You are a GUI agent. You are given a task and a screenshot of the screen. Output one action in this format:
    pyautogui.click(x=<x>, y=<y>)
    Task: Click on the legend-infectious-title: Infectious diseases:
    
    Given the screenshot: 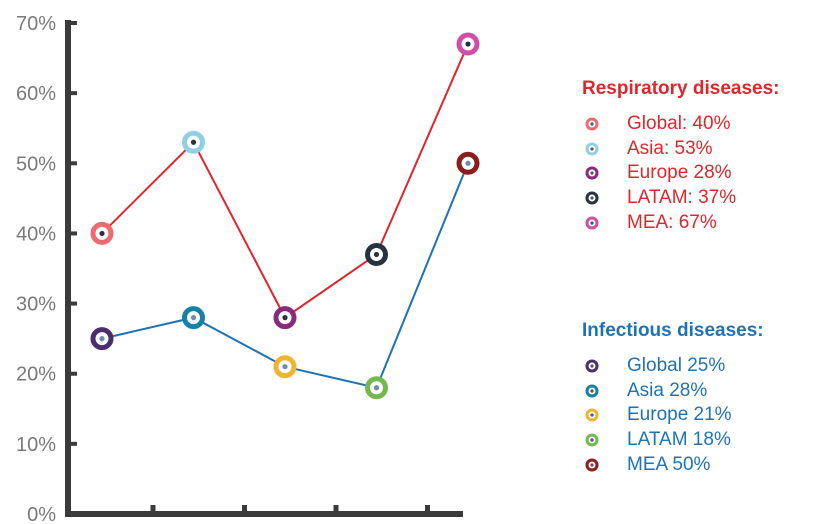 What is the action you would take?
    pyautogui.click(x=673, y=330)
    